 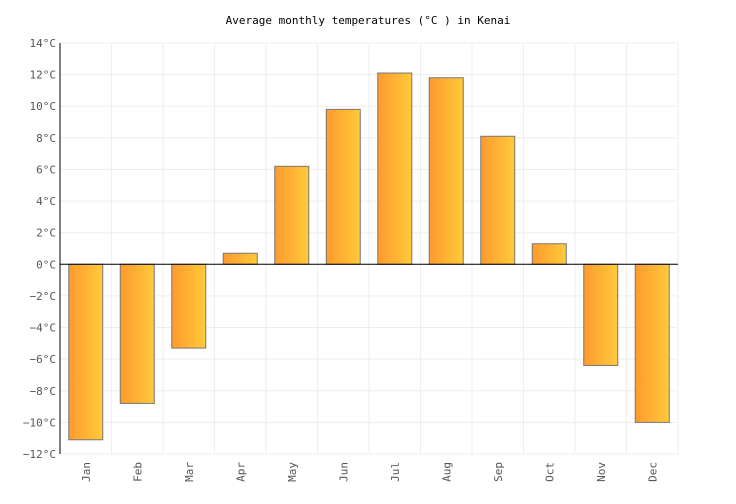 What do you see at coordinates (343, 186) in the screenshot?
I see `bar-jun` at bounding box center [343, 186].